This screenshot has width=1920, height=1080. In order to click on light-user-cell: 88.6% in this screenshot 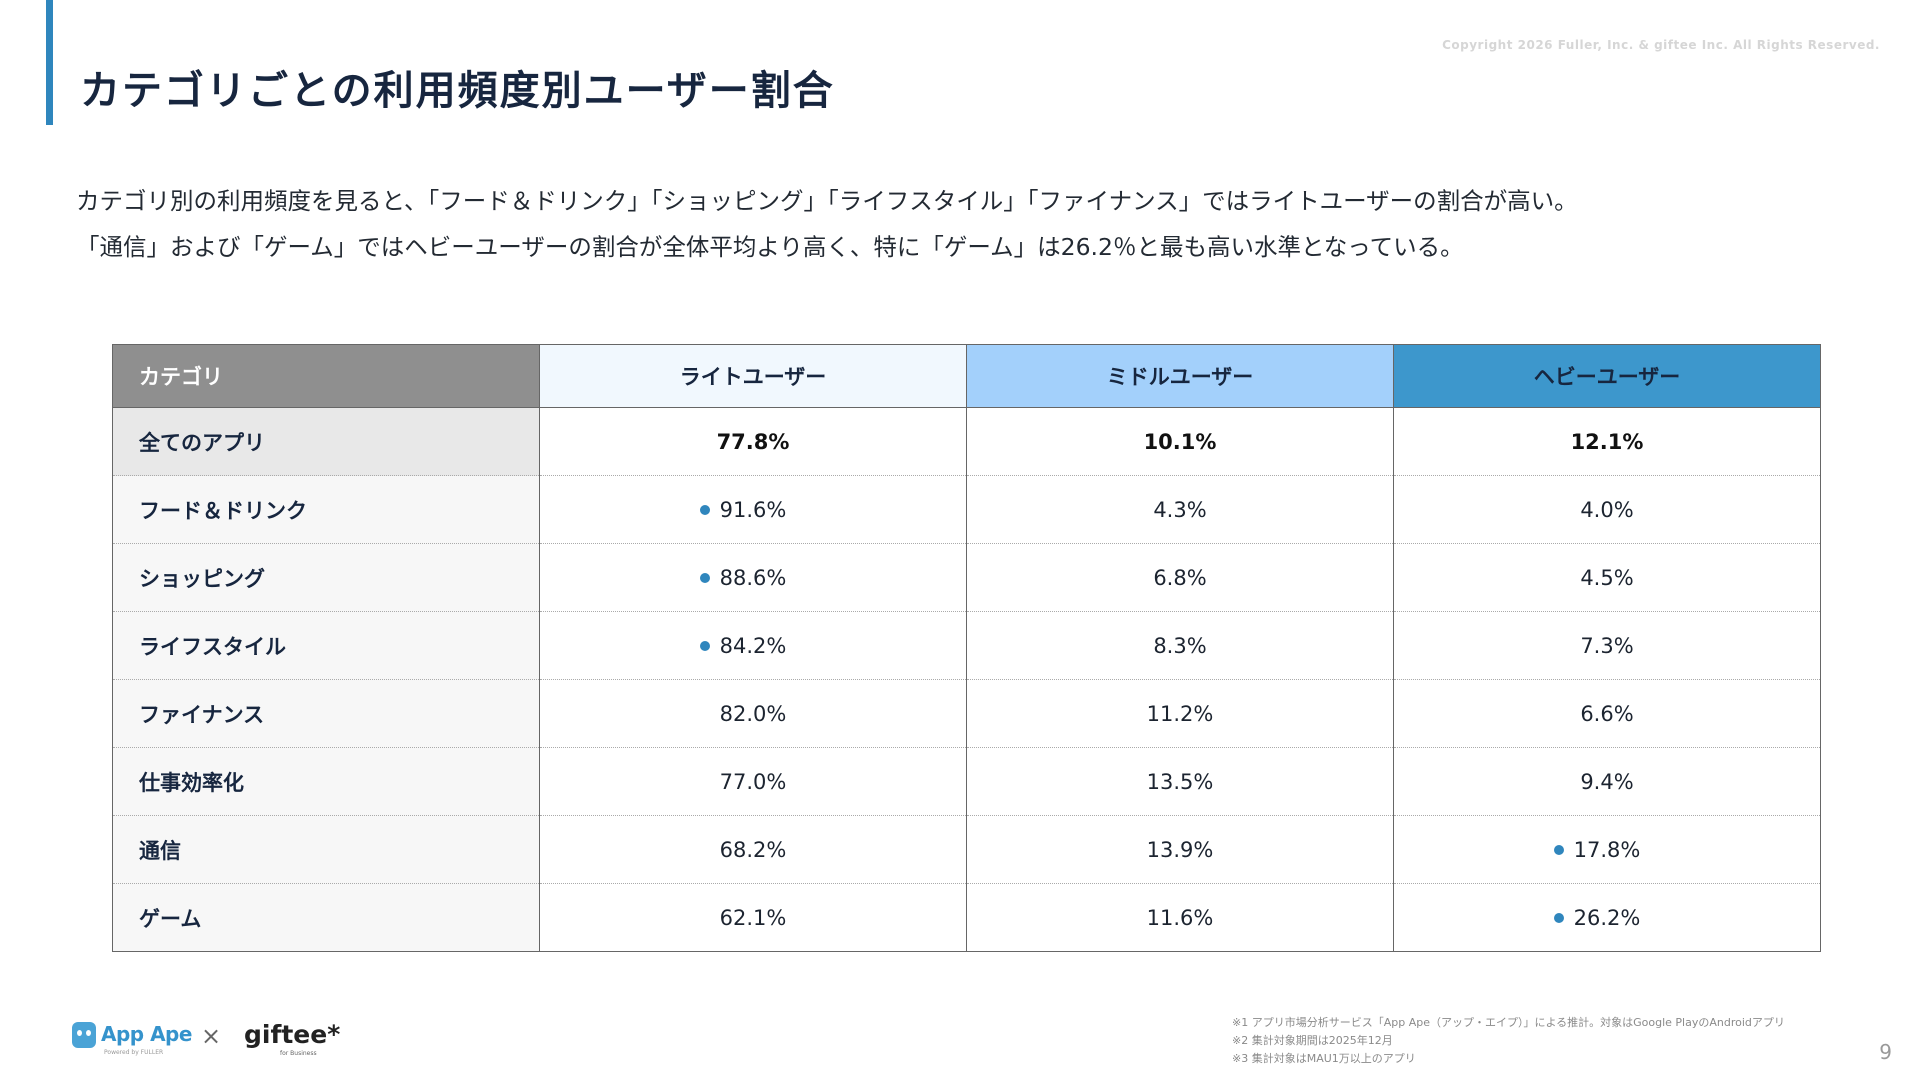, I will do `click(753, 577)`.